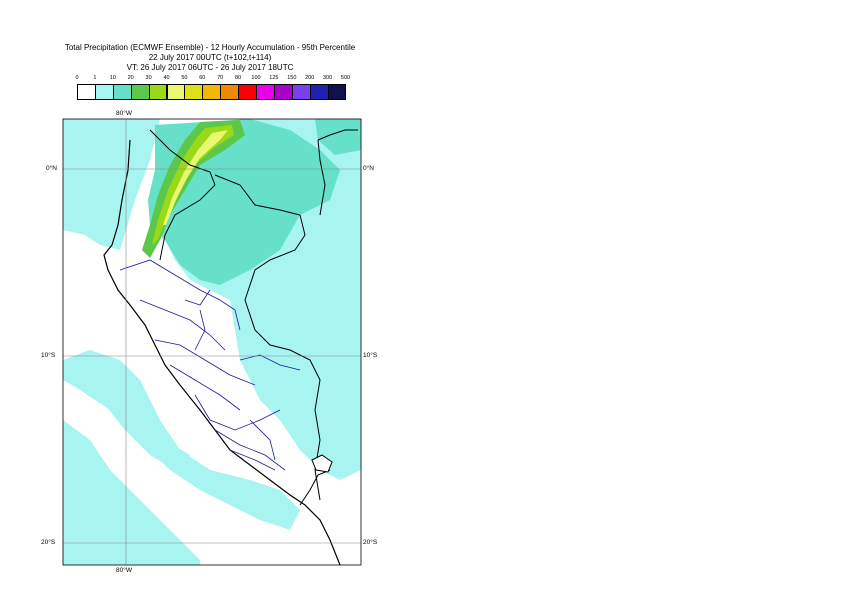 The height and width of the screenshot is (596, 842). I want to click on country-border-east, so click(267, 337).